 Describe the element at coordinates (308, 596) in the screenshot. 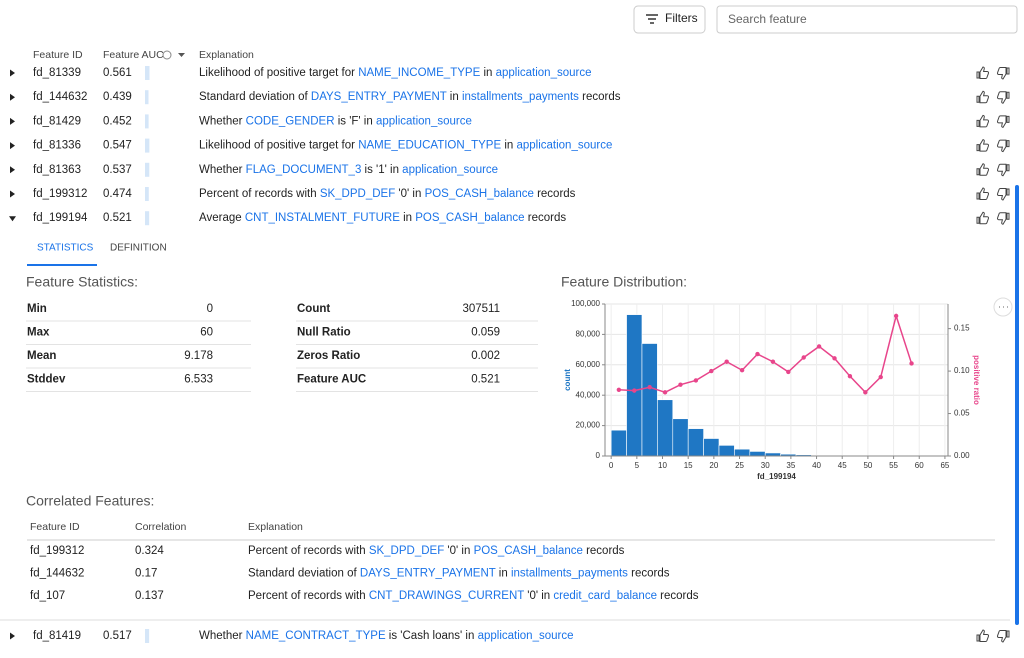

I see `explanation-text: Percent of records with` at that location.